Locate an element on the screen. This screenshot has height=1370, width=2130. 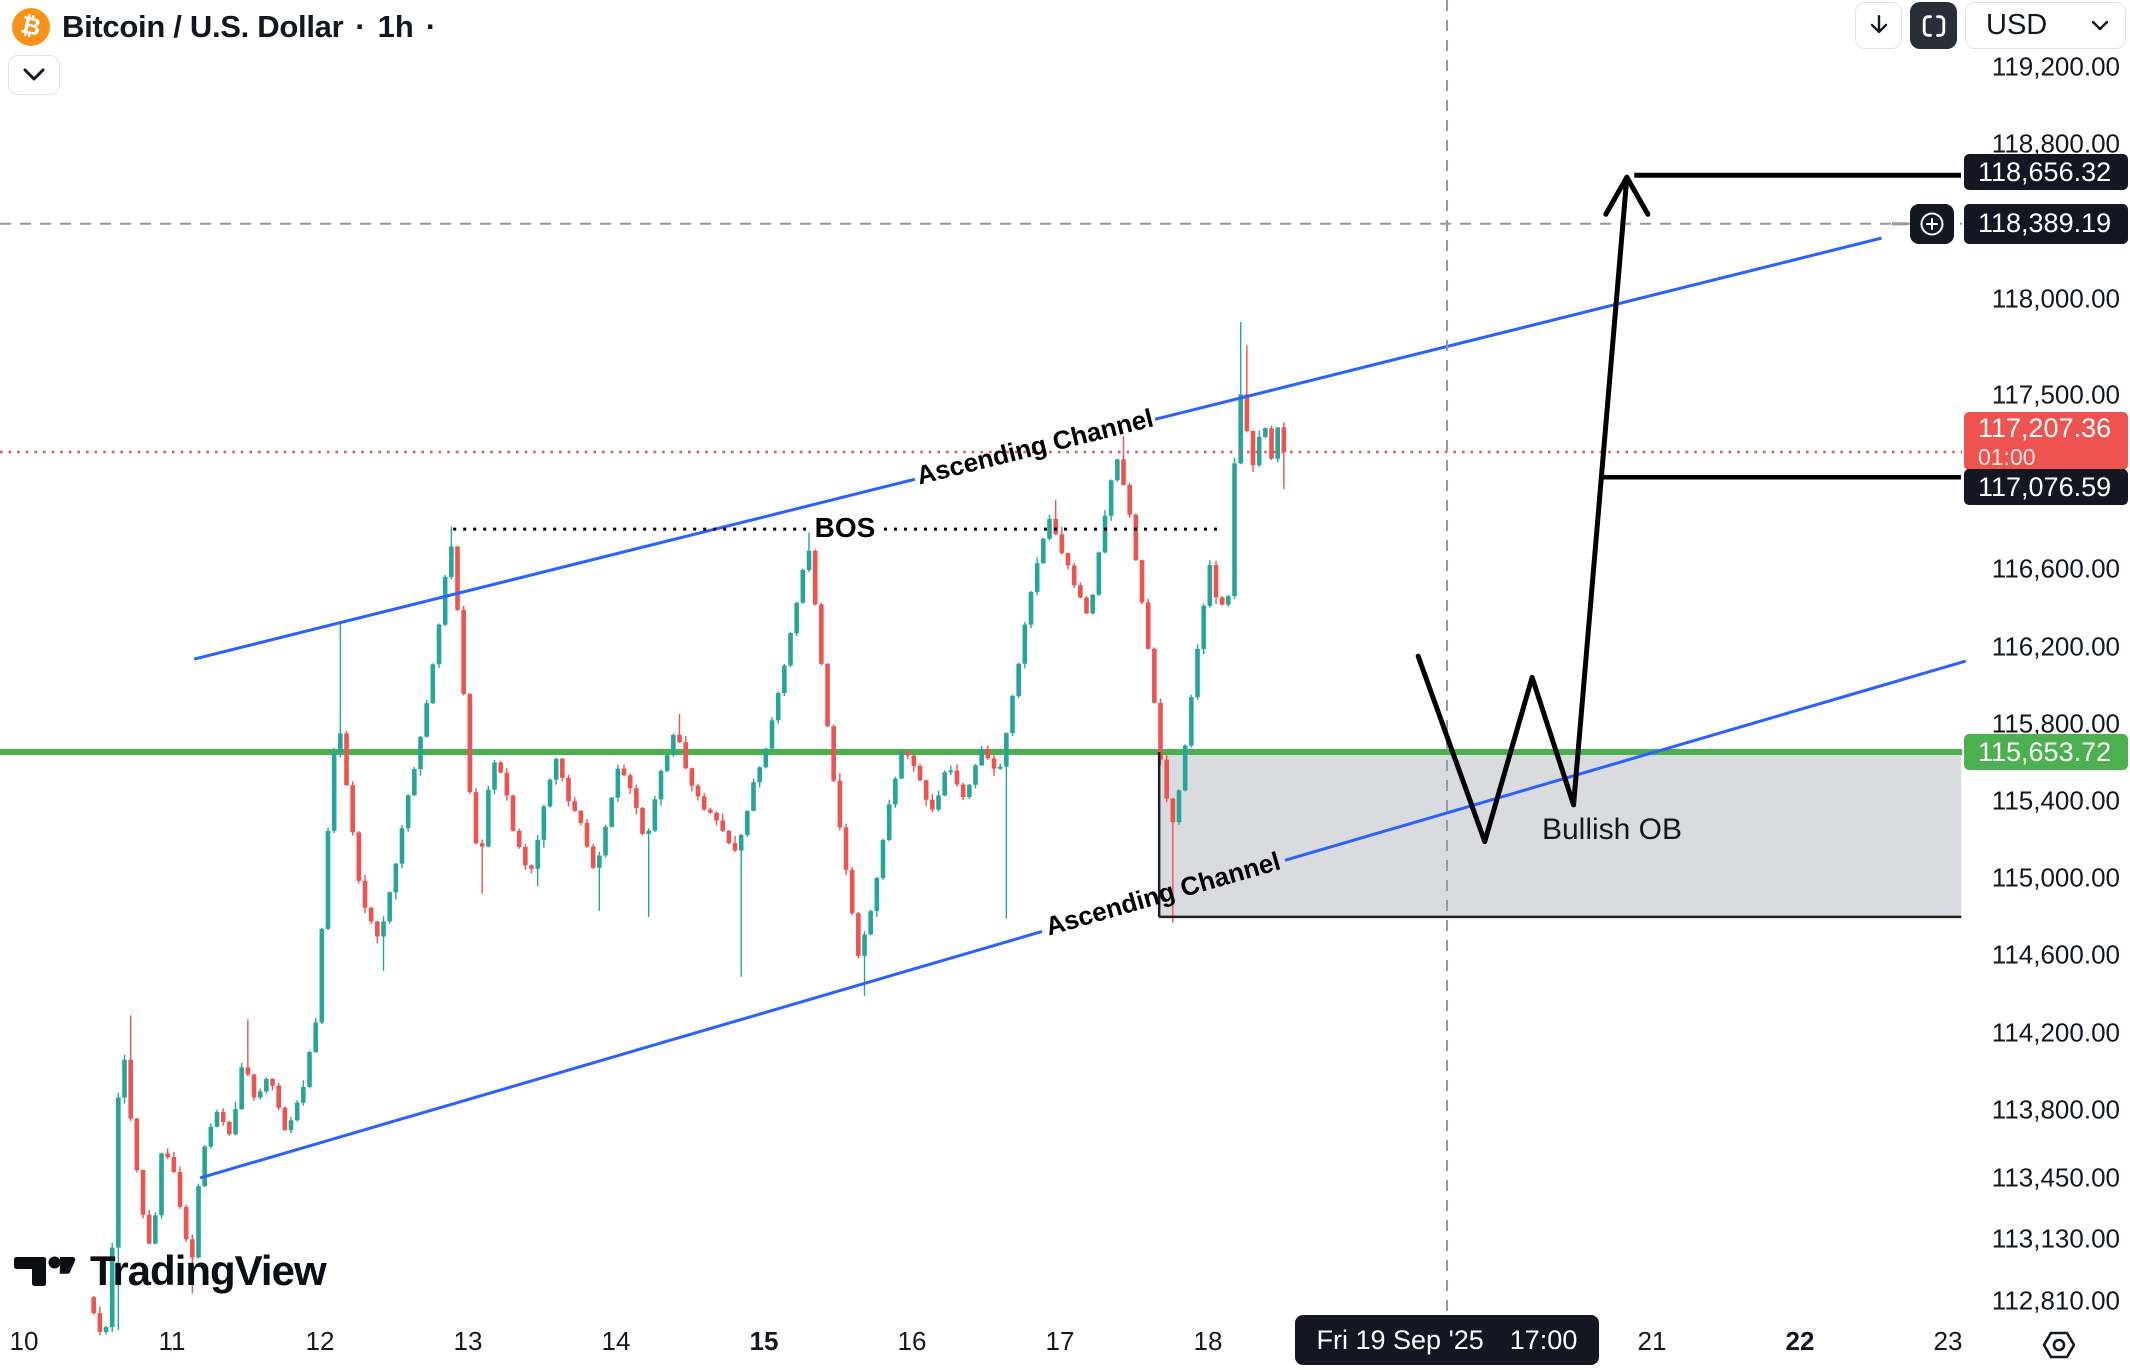
time-tick: 14 is located at coordinates (616, 1341).